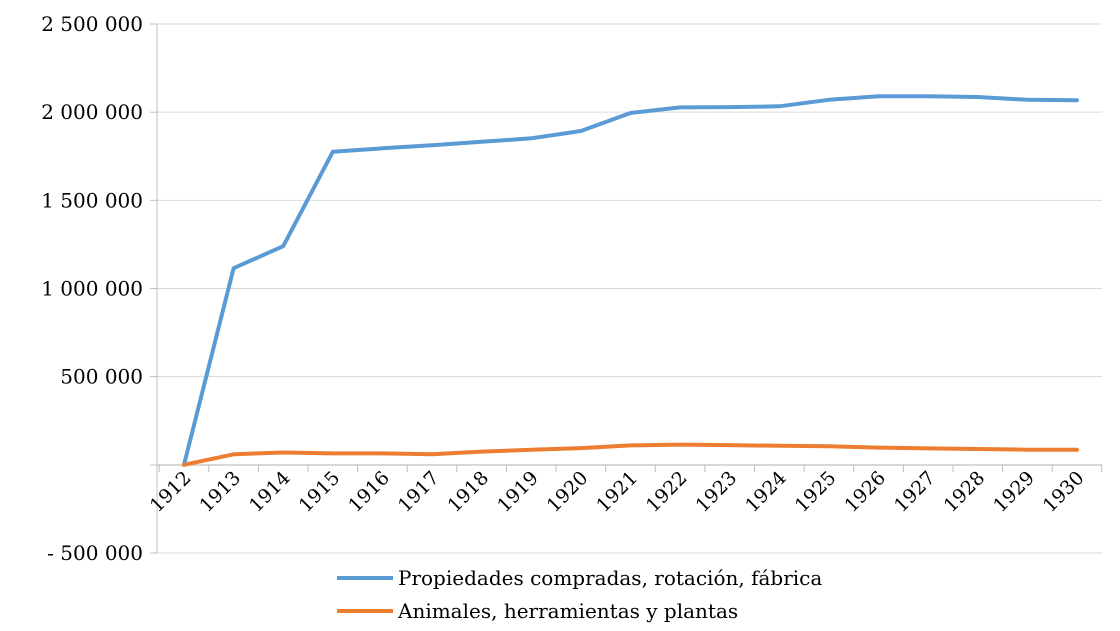  Describe the element at coordinates (915, 492) in the screenshot. I see `x-tick-label: 1927` at that location.